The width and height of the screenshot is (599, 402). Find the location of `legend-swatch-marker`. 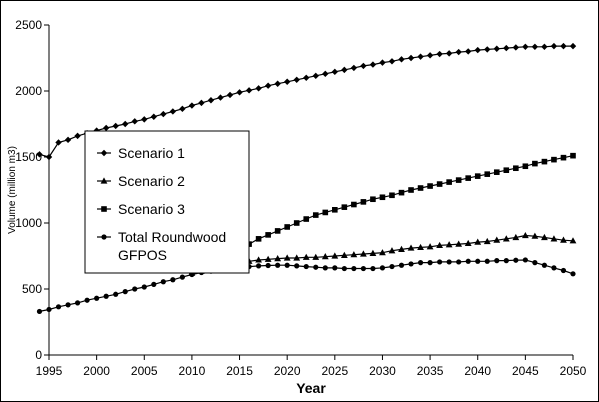

legend-swatch-marker is located at coordinates (104, 209).